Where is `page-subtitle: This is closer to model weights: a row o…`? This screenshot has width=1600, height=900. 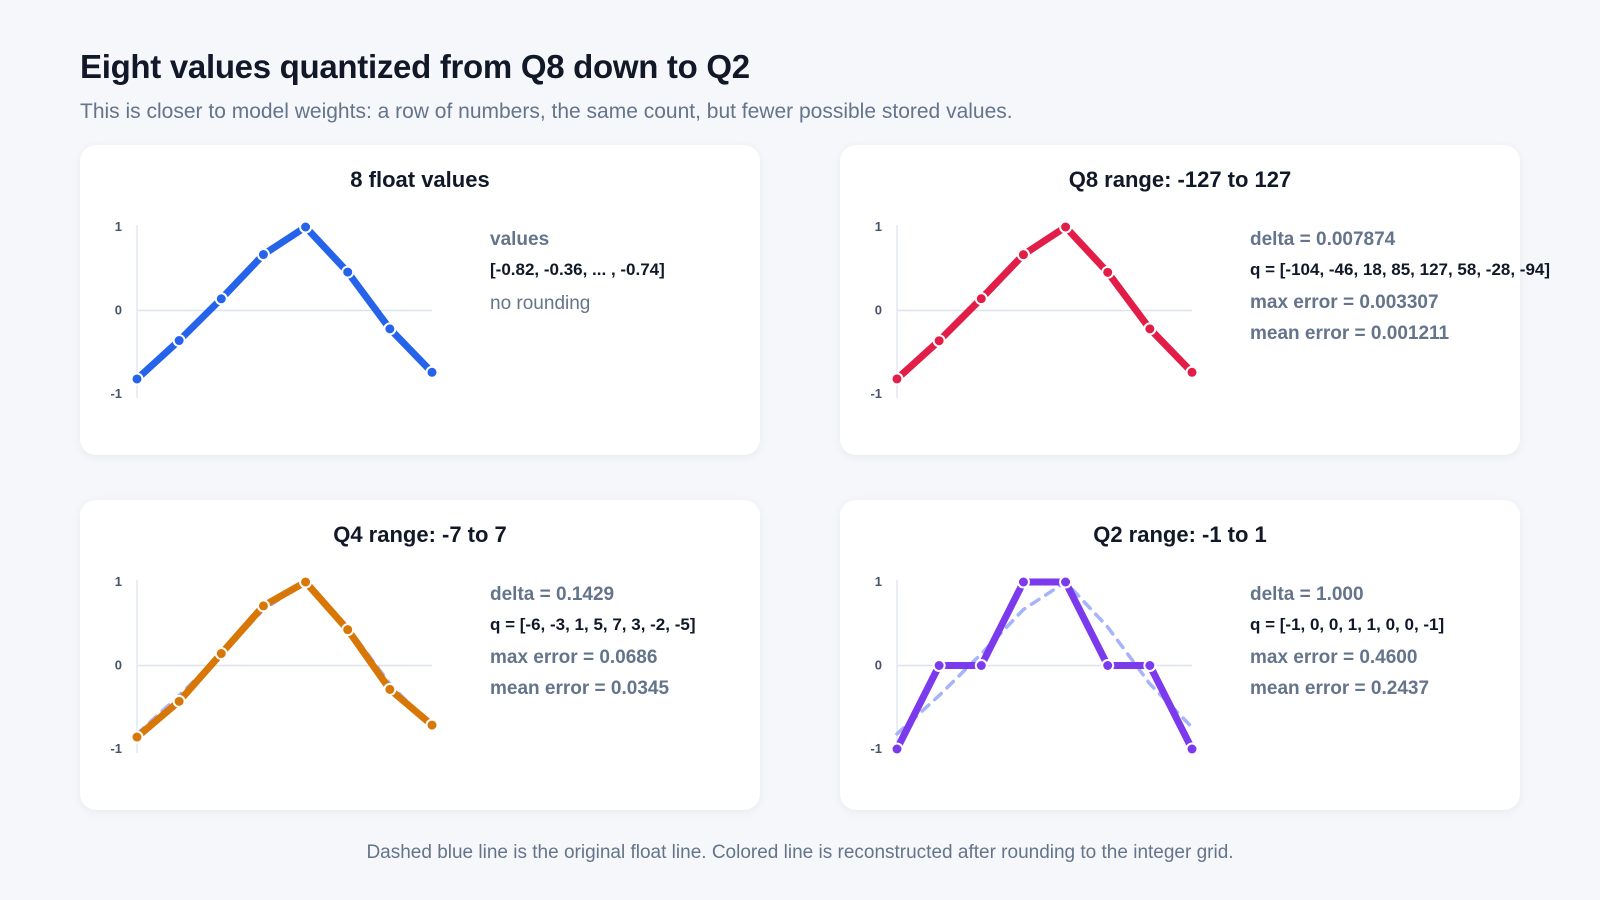
page-subtitle: This is closer to model weights: a row o… is located at coordinates (546, 111).